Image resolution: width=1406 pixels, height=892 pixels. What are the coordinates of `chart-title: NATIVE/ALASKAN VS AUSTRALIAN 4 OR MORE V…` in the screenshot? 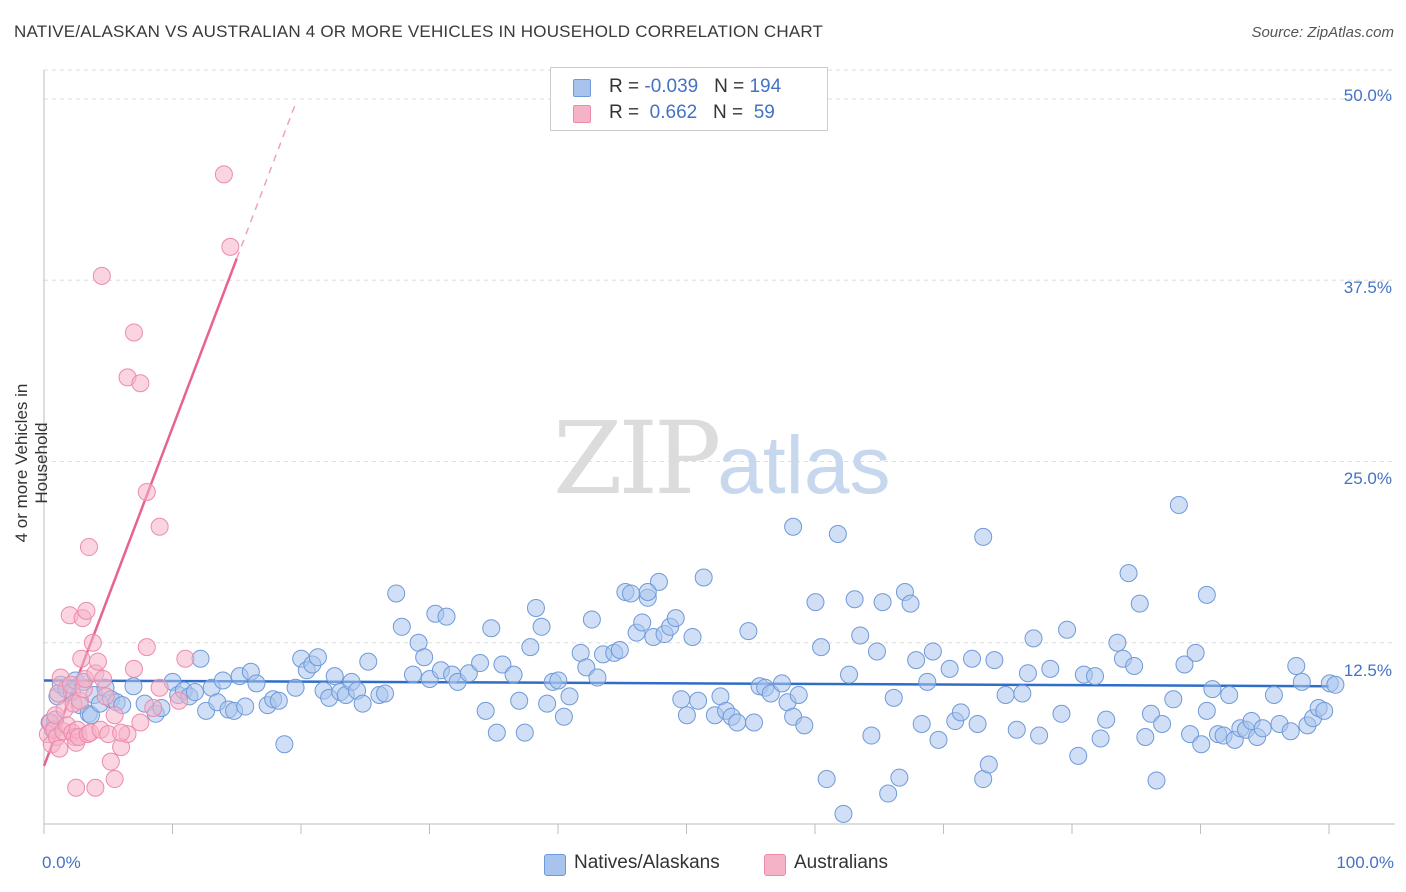 It's located at (419, 31).